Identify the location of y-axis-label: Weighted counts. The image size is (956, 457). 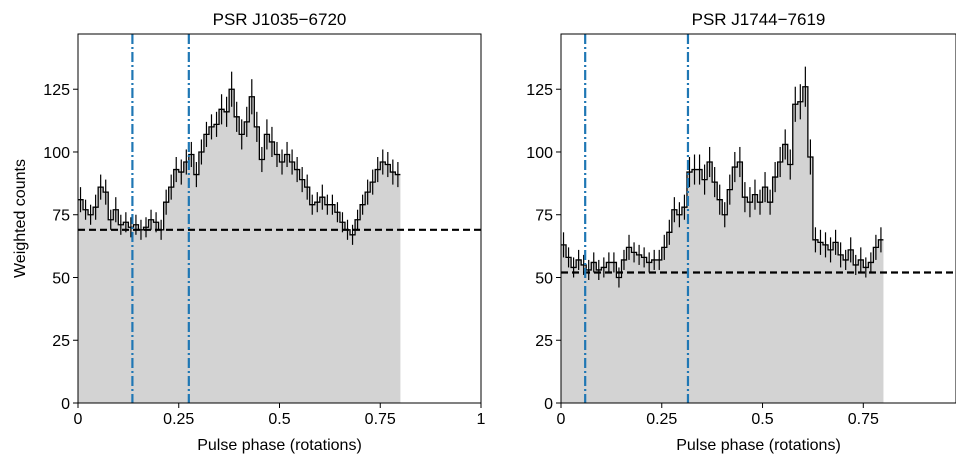
(20, 218).